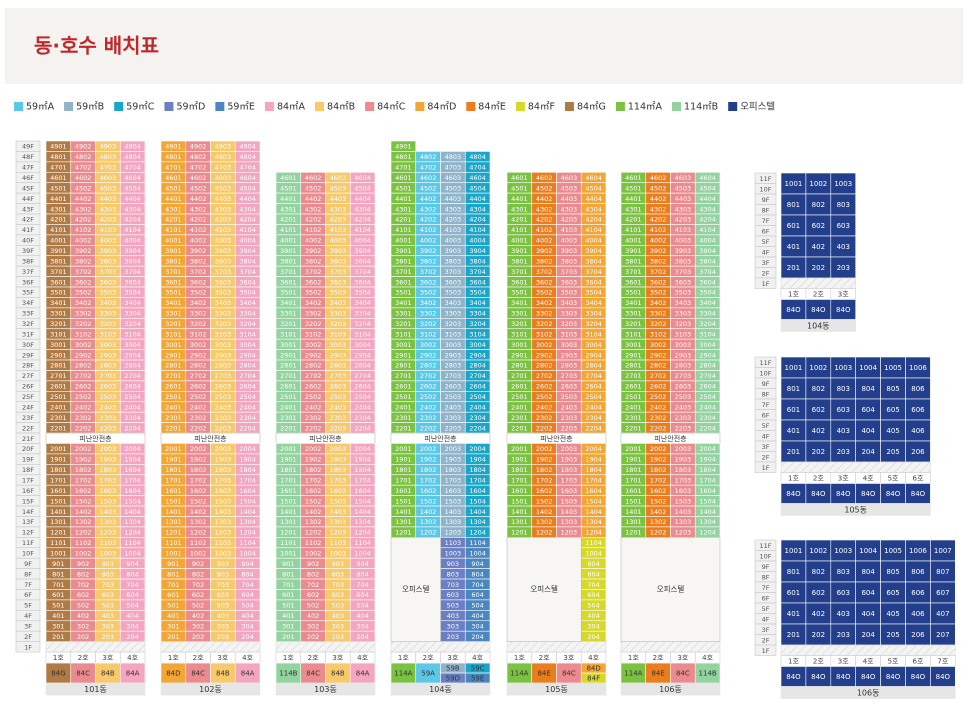  Describe the element at coordinates (58, 272) in the screenshot. I see `unit-number: 3701` at that location.